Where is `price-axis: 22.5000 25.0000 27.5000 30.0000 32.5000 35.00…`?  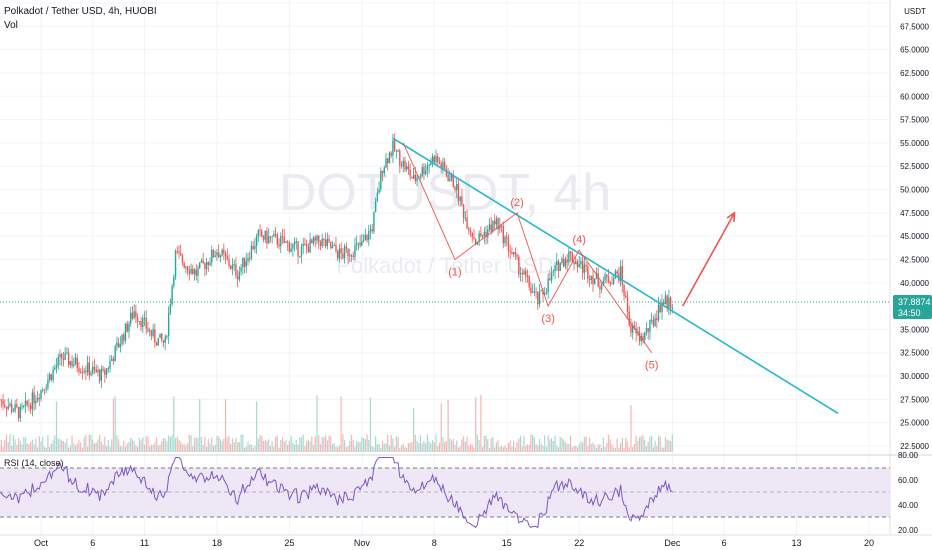 price-axis: 22.5000 25.0000 27.5000 30.0000 32.5000 35.00… is located at coordinates (910, 267).